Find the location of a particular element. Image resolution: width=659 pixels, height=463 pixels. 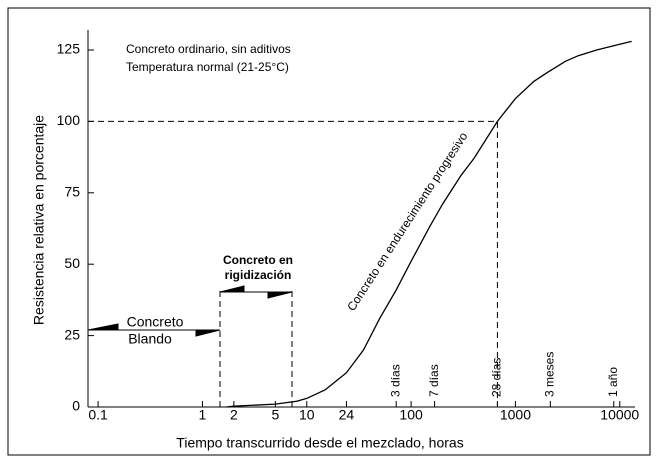

y-tick-label: 125 is located at coordinates (69, 49).